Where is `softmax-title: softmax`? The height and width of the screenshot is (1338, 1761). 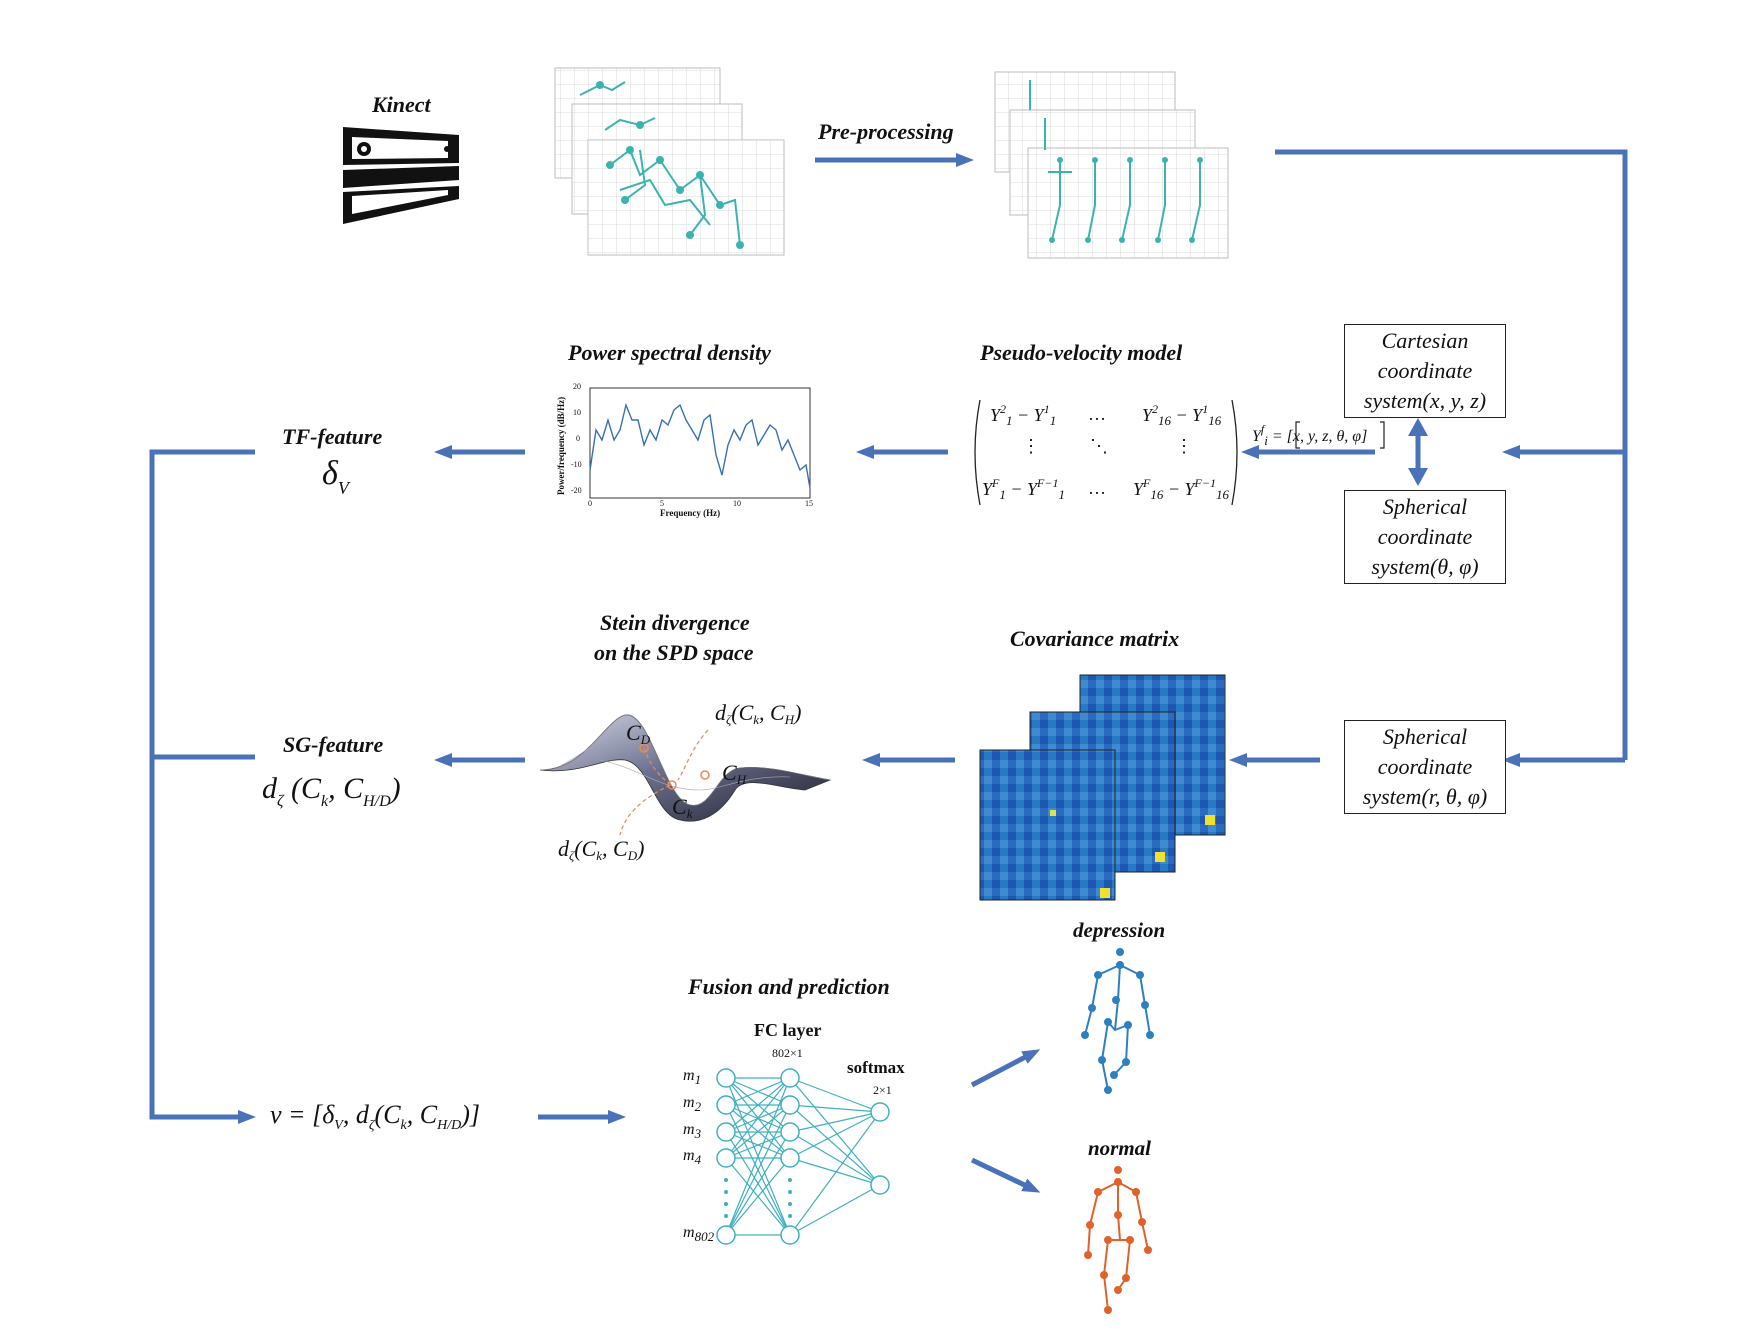 softmax-title: softmax is located at coordinates (876, 1067).